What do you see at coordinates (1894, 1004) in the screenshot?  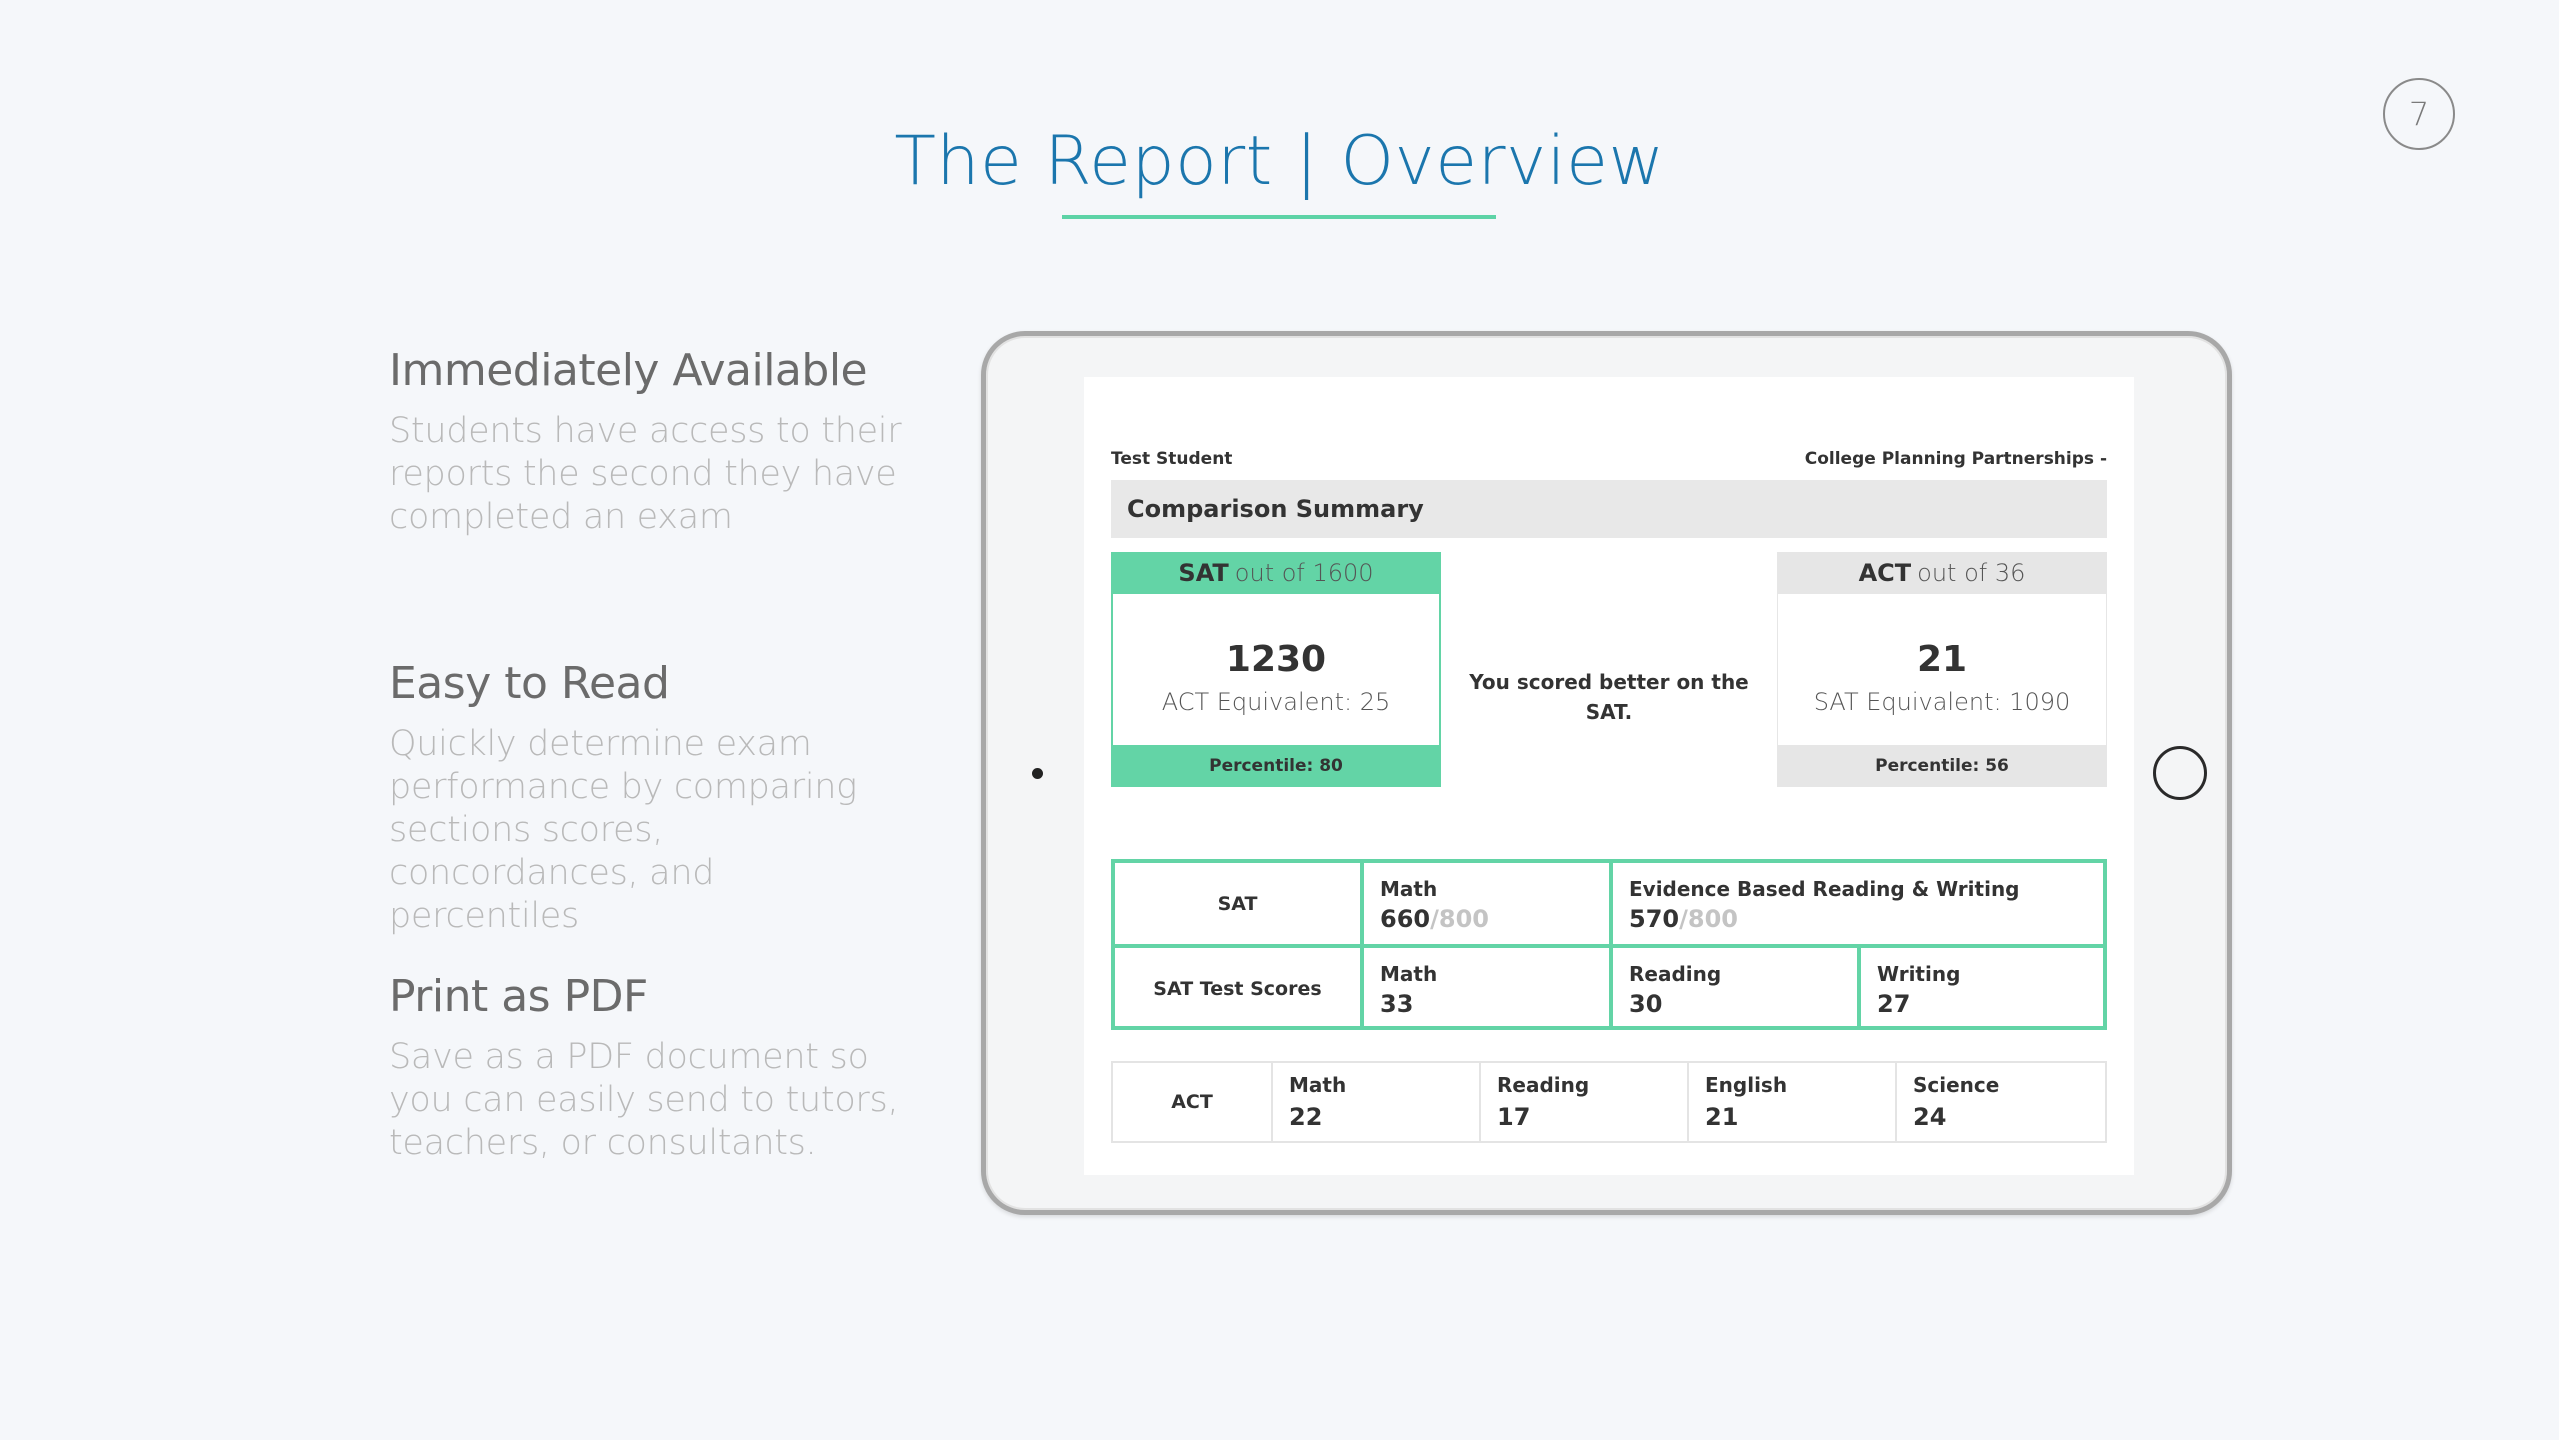 I see `cell-value: 27` at bounding box center [1894, 1004].